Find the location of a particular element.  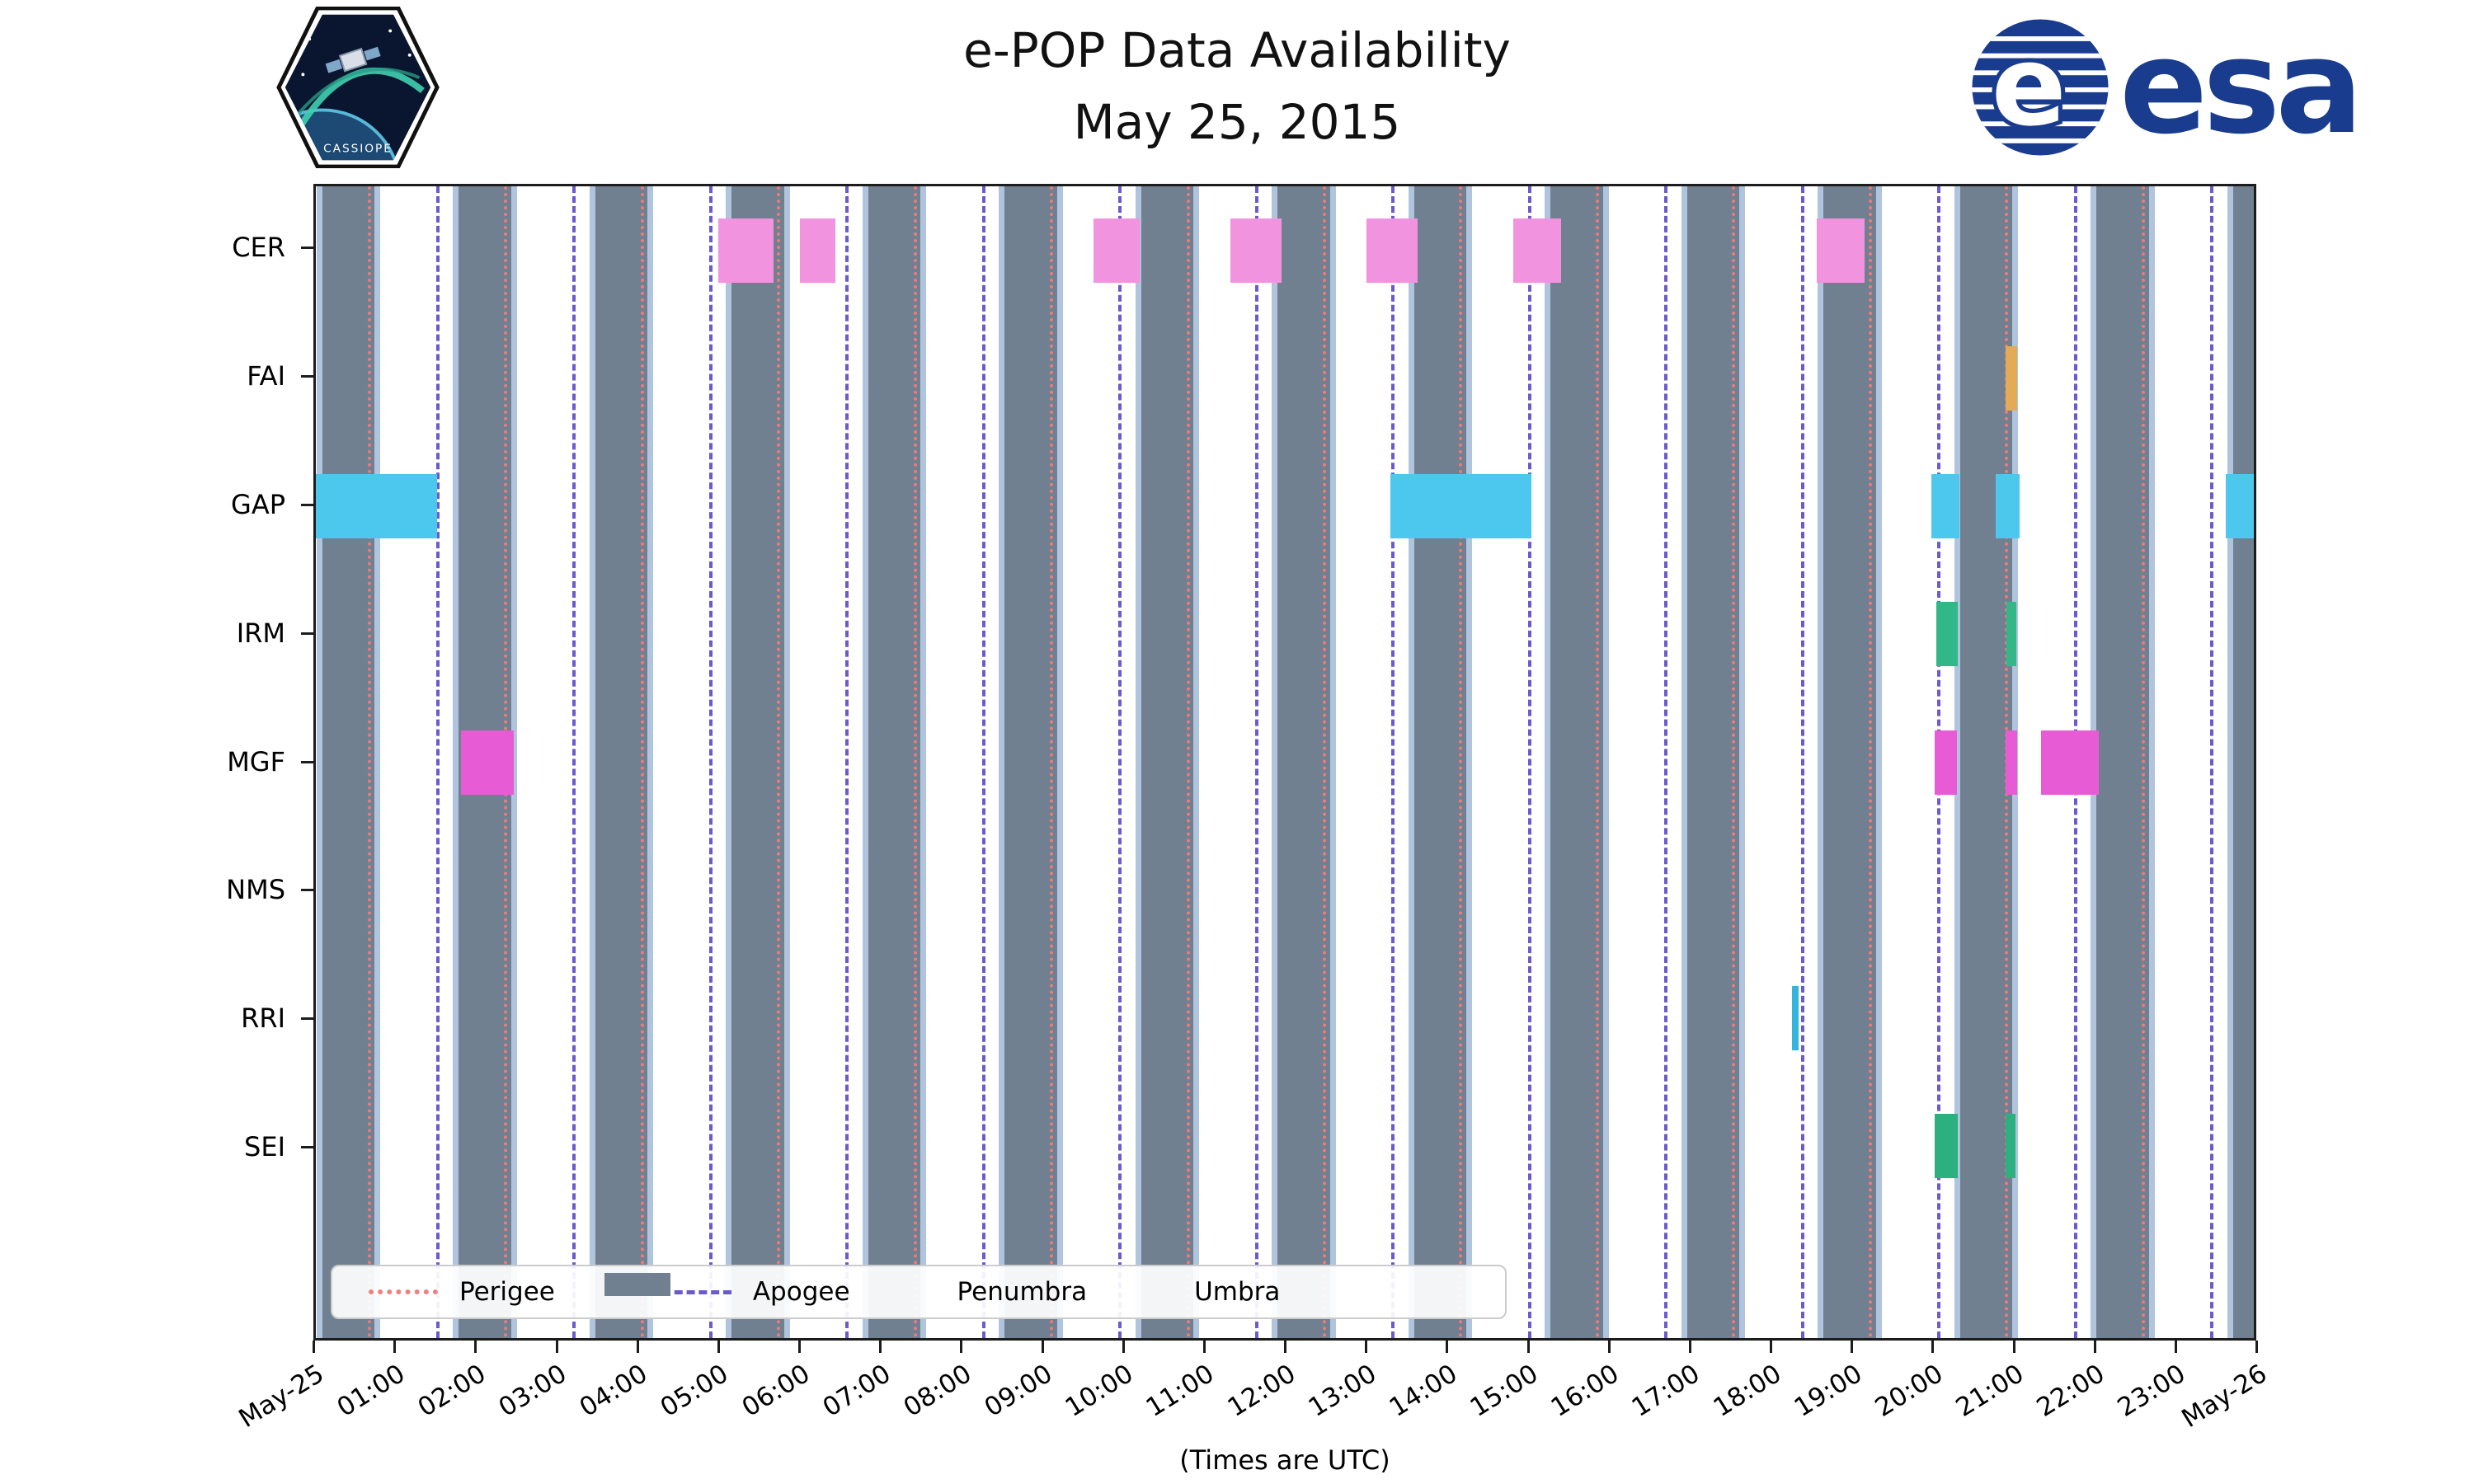

x-tick-label: 01:00 is located at coordinates (371, 1391).